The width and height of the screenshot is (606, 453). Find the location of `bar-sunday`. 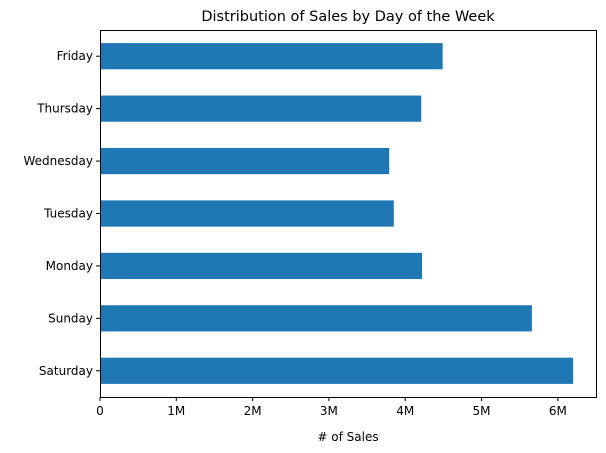

bar-sunday is located at coordinates (316, 318).